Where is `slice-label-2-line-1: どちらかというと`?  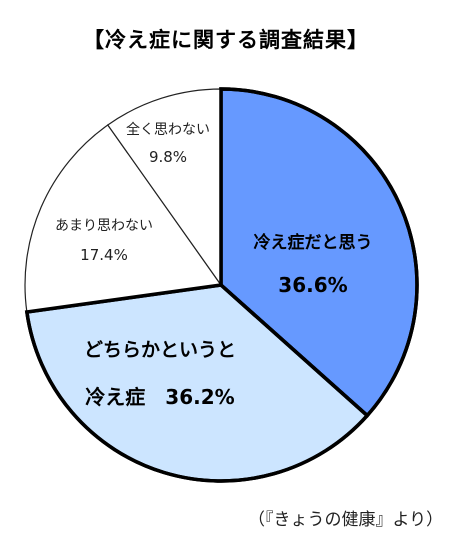
slice-label-2-line-1: どちらかというと is located at coordinates (160, 350).